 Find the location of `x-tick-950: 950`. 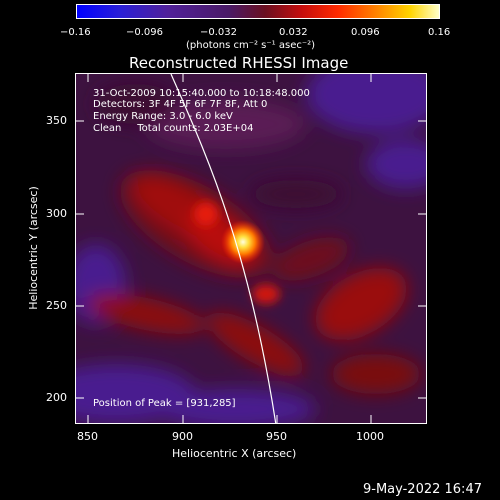

x-tick-950: 950 is located at coordinates (276, 436).